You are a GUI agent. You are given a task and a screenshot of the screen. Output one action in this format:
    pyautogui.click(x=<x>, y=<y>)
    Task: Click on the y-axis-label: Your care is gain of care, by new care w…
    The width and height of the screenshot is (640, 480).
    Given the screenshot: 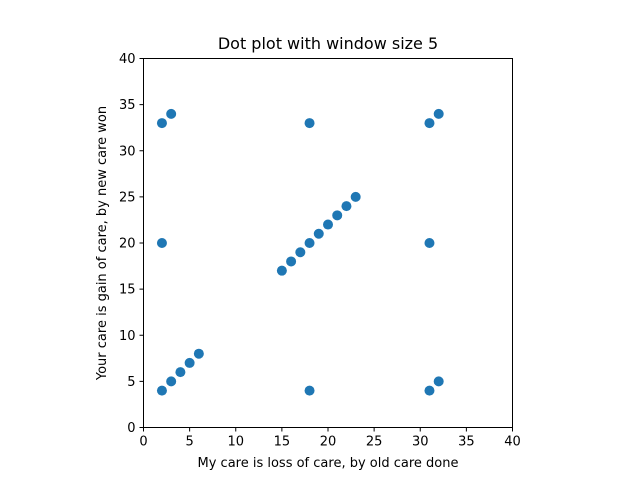 What is the action you would take?
    pyautogui.click(x=102, y=243)
    